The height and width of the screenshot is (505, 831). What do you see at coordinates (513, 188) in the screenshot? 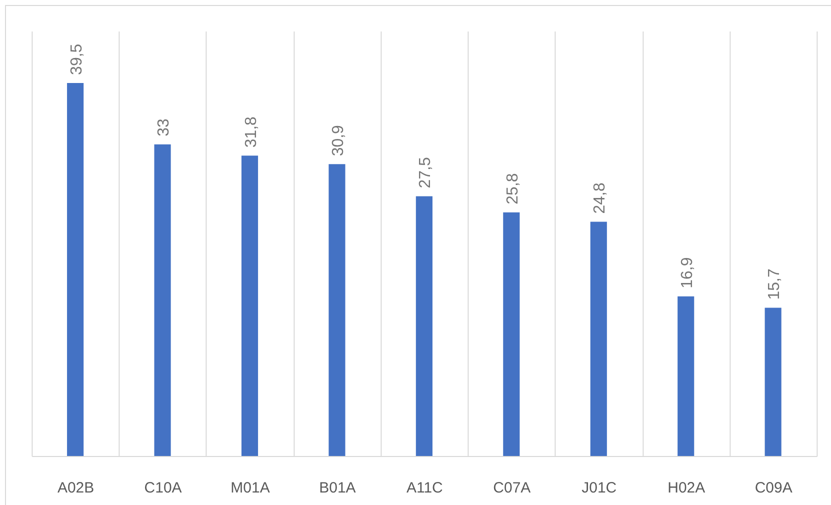
I see `data-label: 25,8` at bounding box center [513, 188].